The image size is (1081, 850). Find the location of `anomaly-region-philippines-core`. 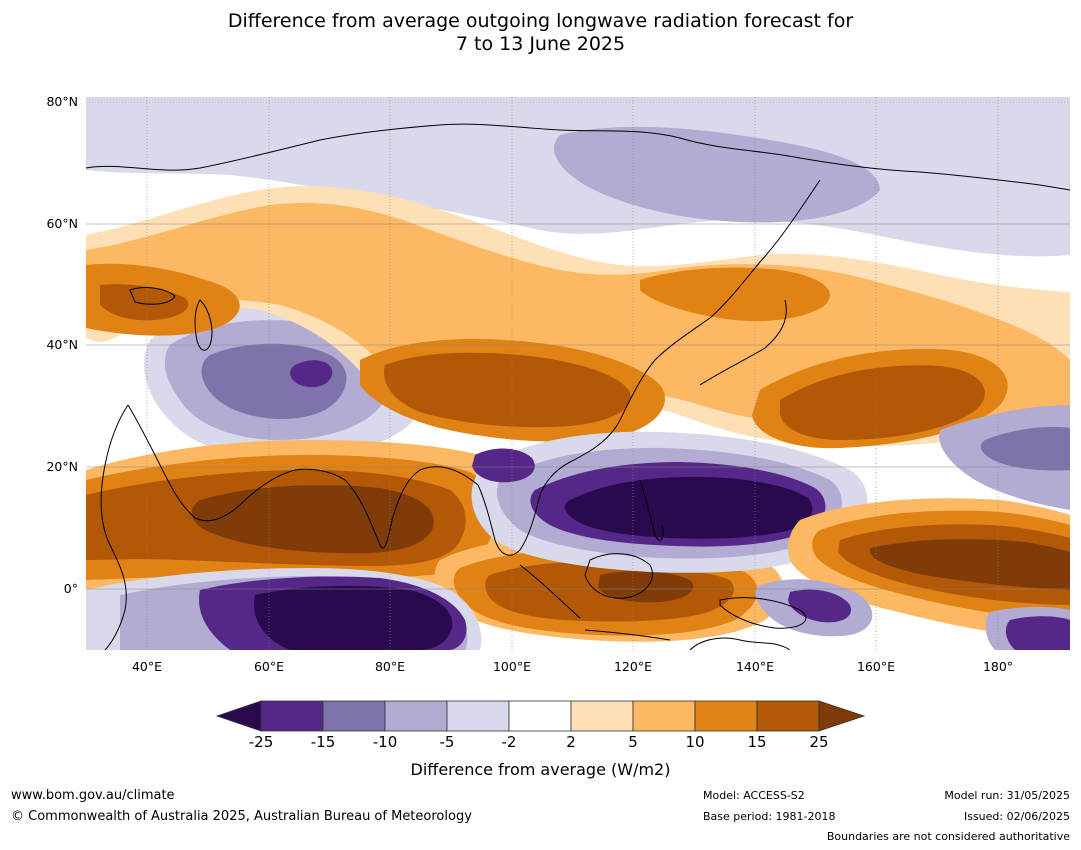

anomaly-region-philippines-core is located at coordinates (688, 507).